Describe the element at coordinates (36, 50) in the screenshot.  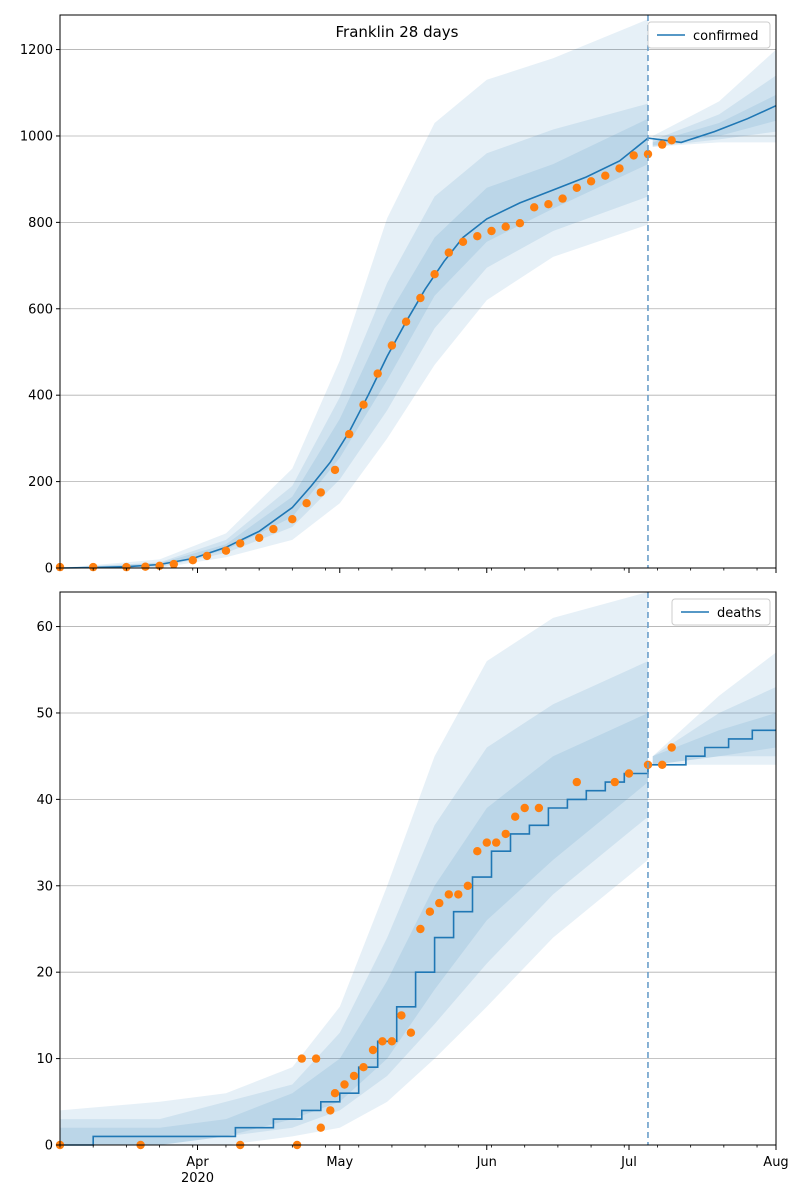
I see `y-tick-label: 1200` at that location.